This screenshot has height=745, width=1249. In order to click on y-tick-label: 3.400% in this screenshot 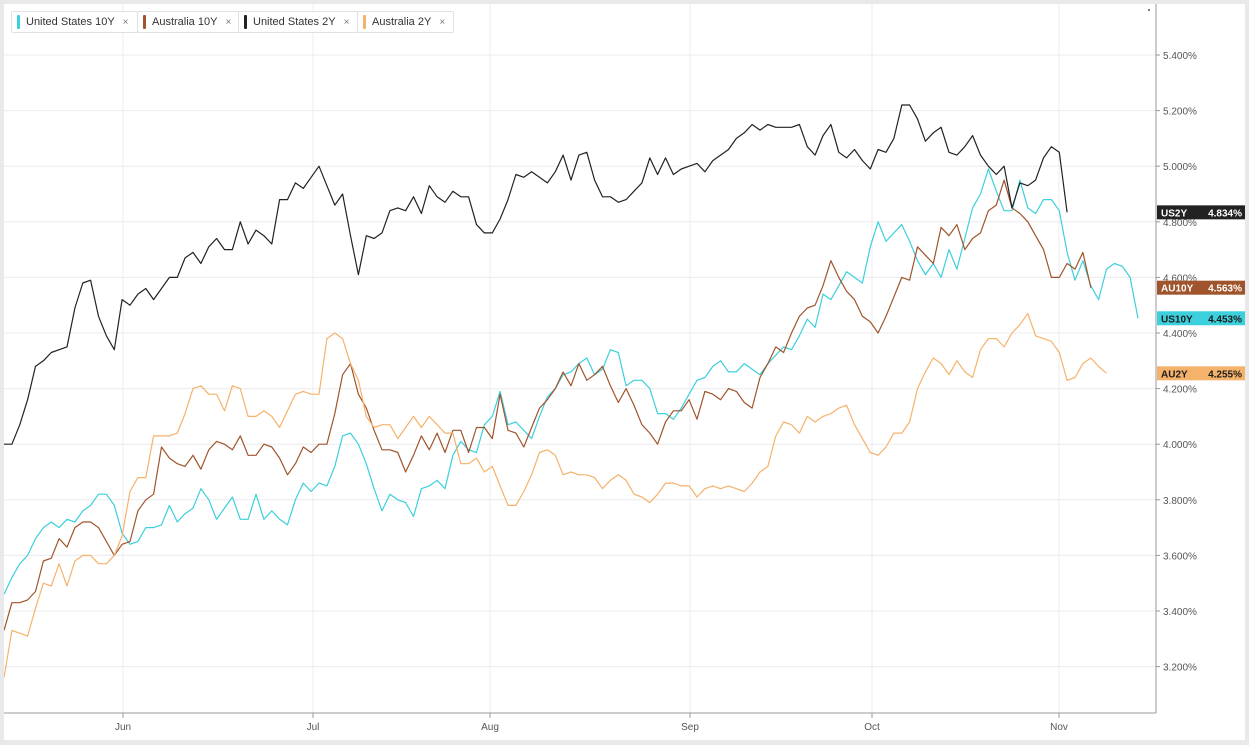, I will do `click(1180, 612)`.